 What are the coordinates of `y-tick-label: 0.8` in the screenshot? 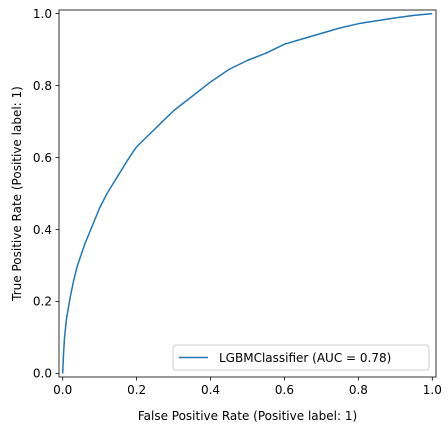 It's located at (42, 86).